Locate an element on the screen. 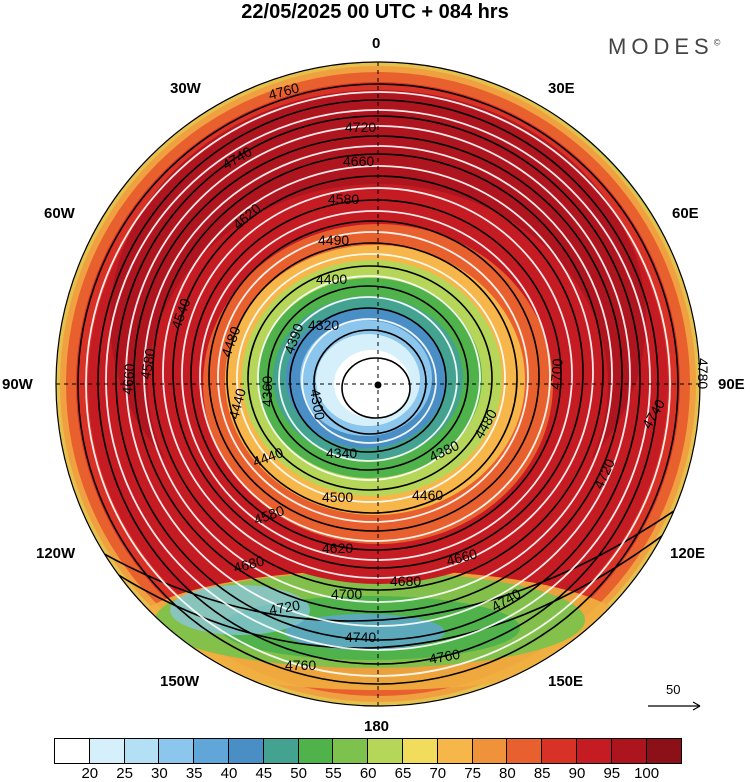 Image resolution: width=750 pixels, height=782 pixels. colorbar-tick-label: 50 is located at coordinates (298, 773).